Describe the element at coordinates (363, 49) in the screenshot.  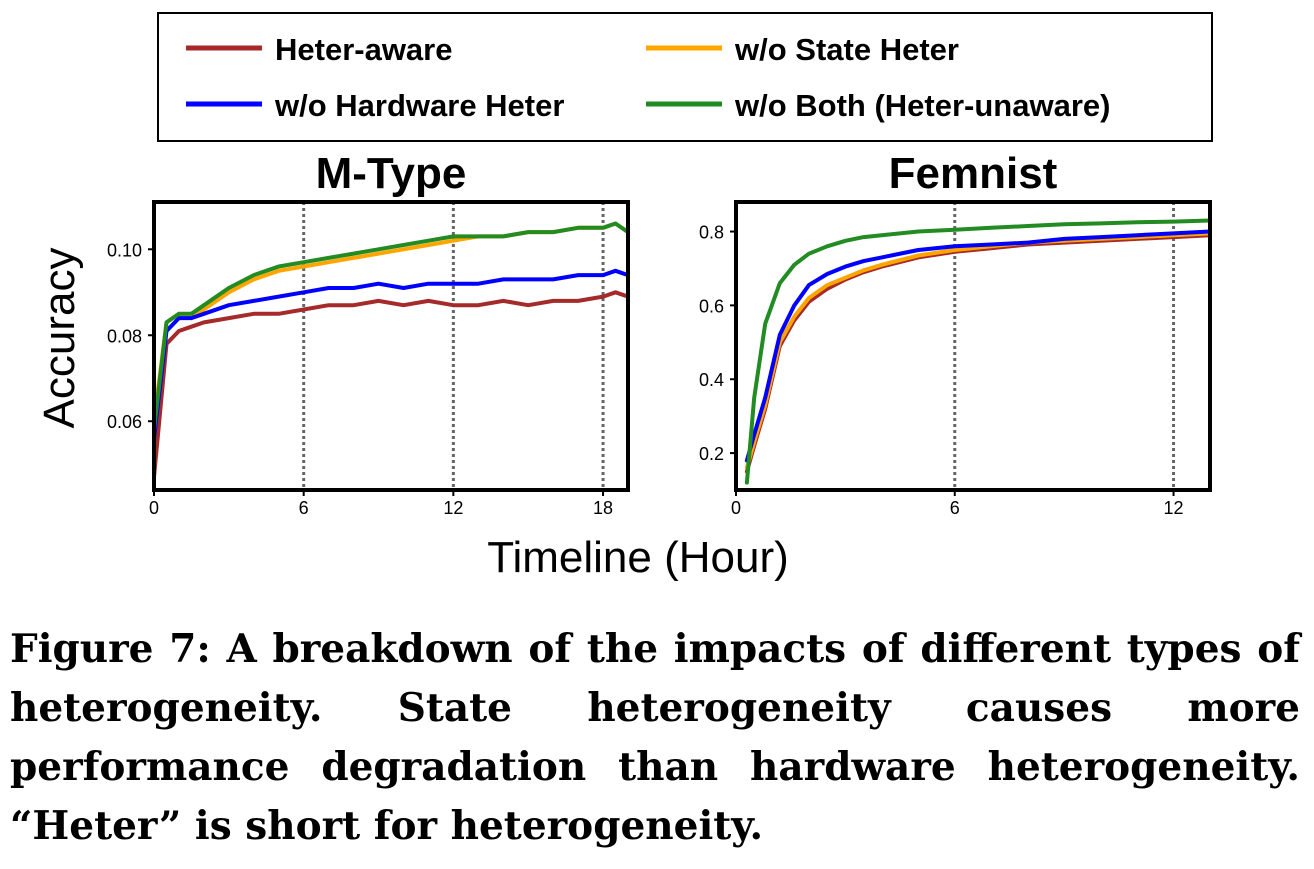
I see `legend-label-heter-aware: Heter-aware` at that location.